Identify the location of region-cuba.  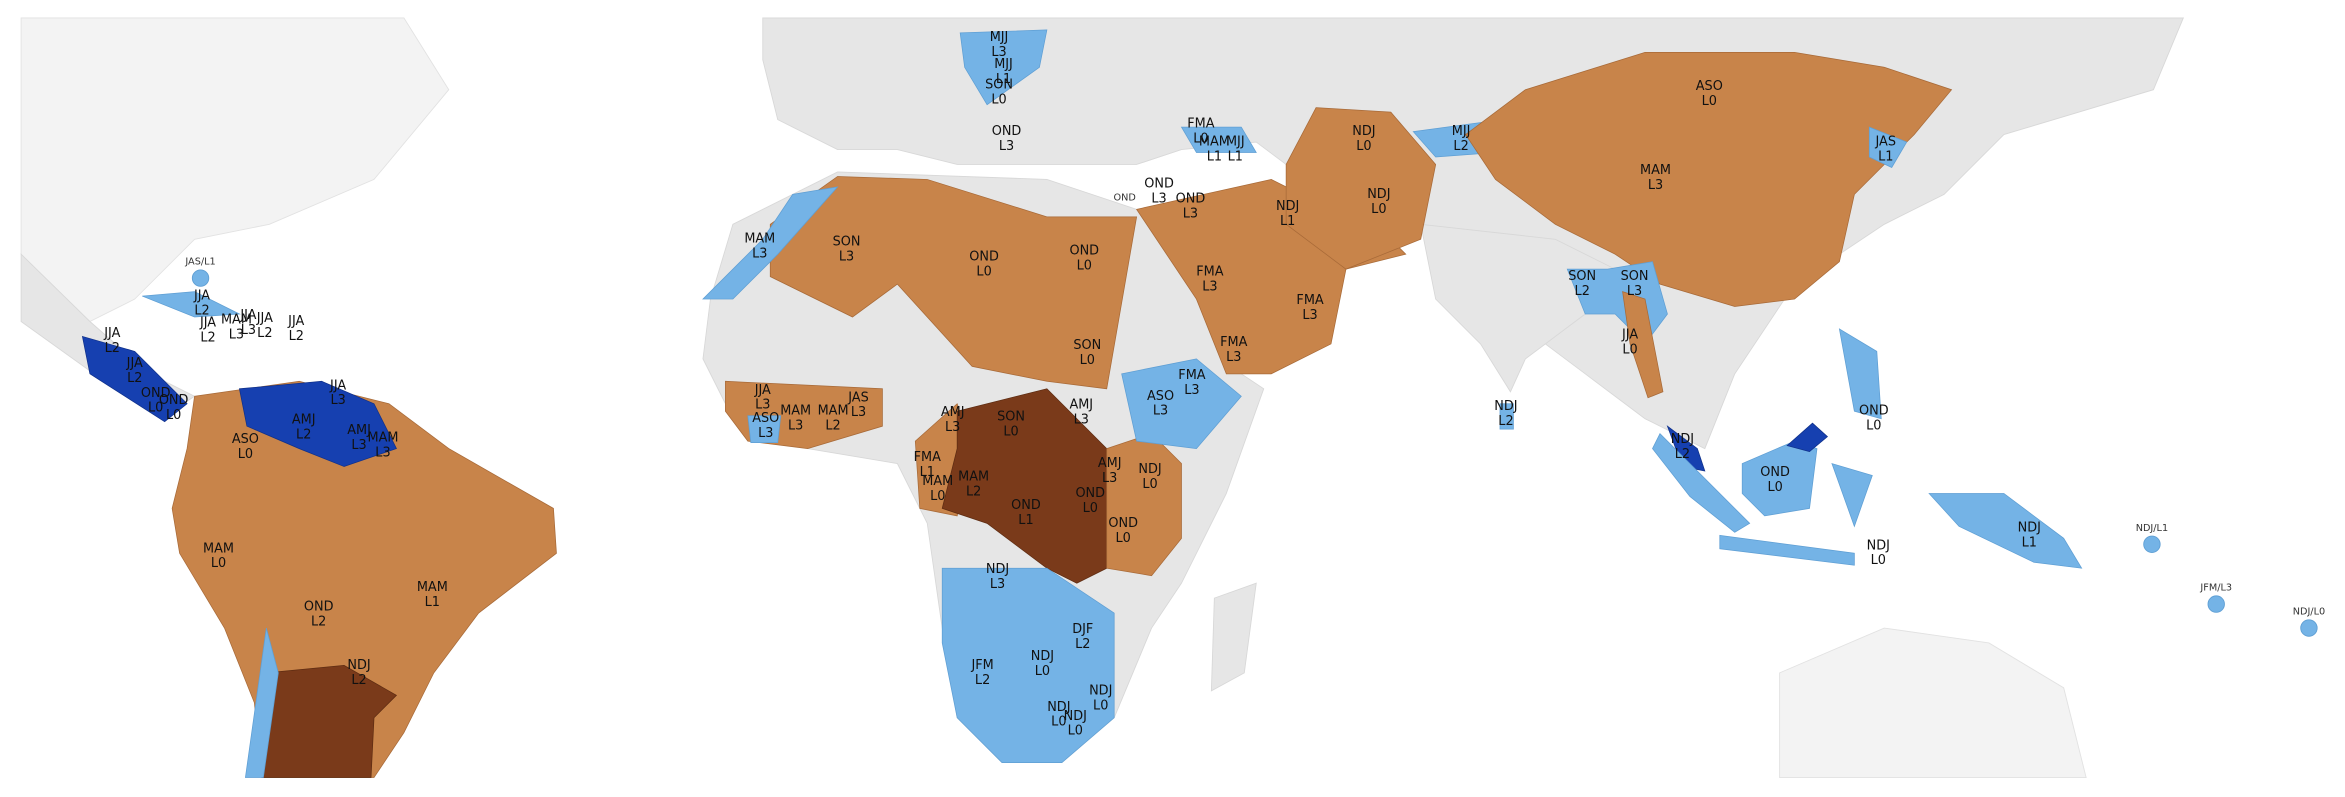
(191, 304).